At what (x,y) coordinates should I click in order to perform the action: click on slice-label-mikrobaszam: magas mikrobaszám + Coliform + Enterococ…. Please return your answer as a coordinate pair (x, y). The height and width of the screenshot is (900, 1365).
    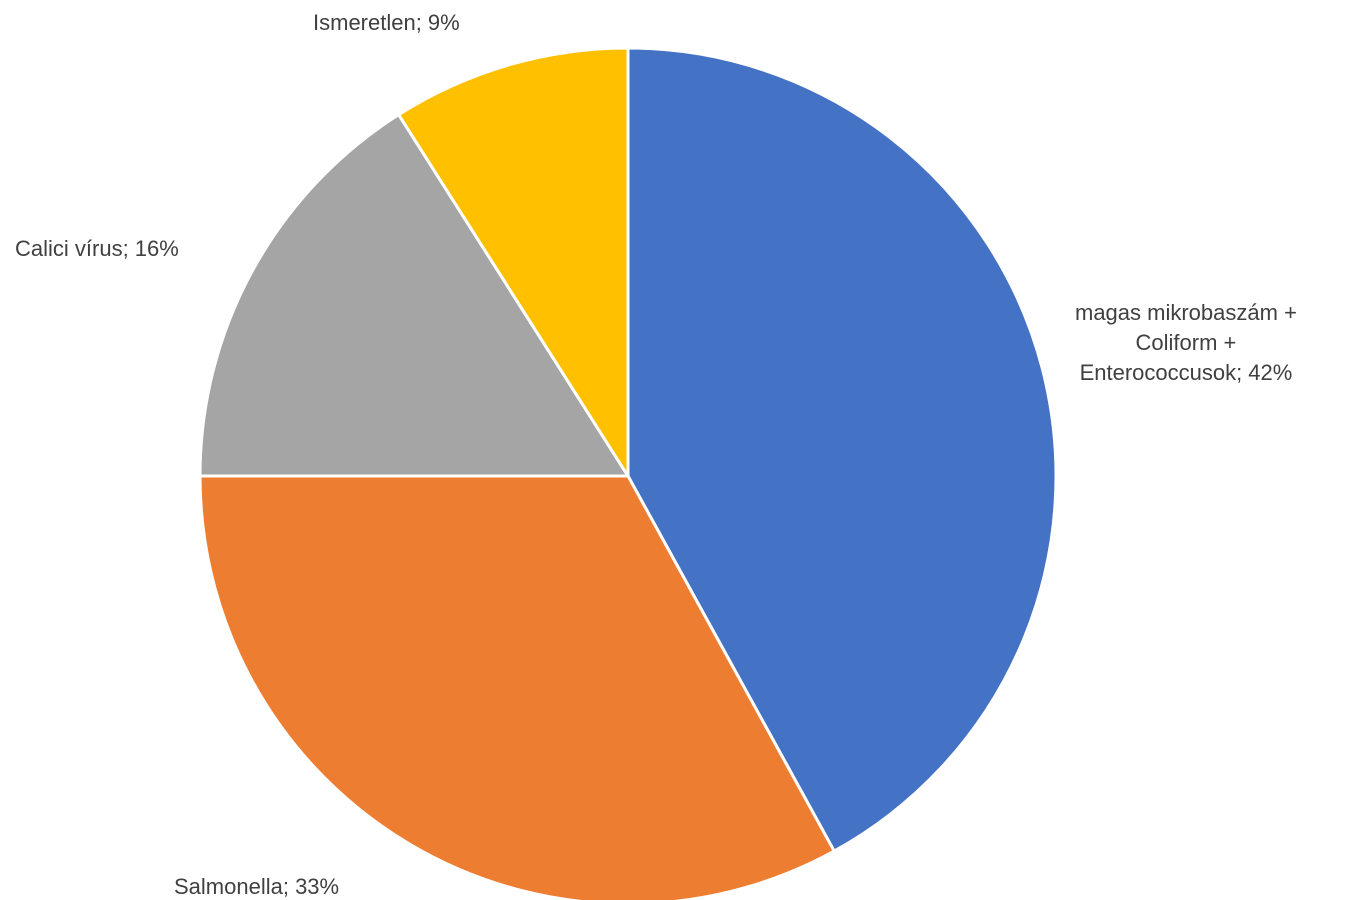
    Looking at the image, I should click on (1186, 343).